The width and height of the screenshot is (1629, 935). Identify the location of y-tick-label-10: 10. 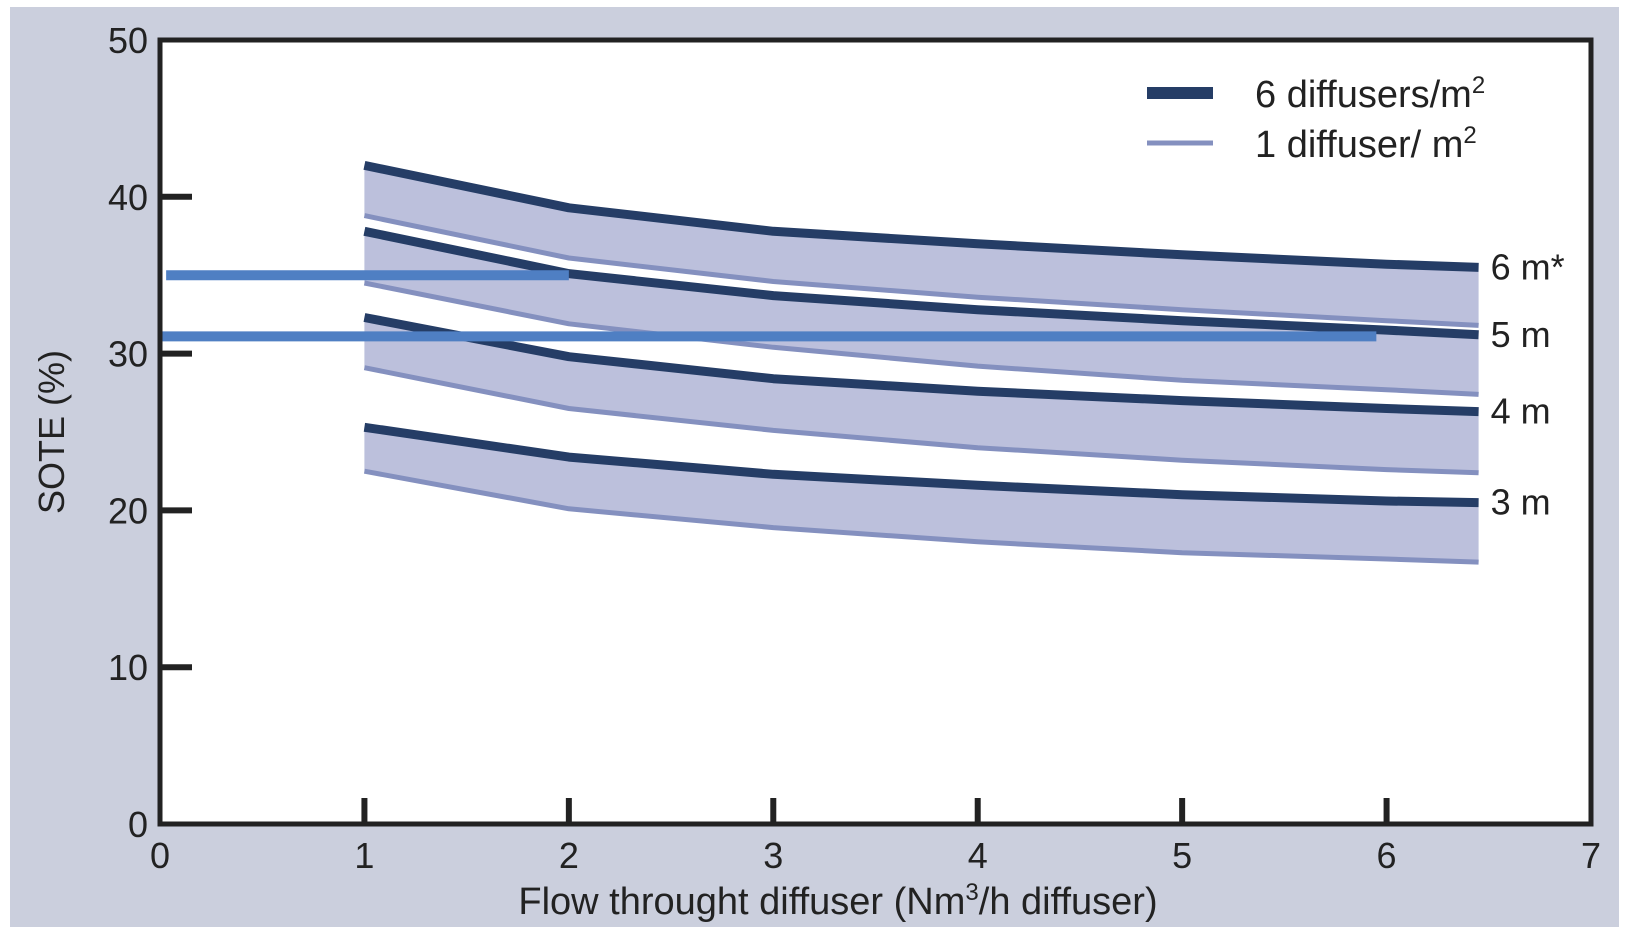
(128, 667).